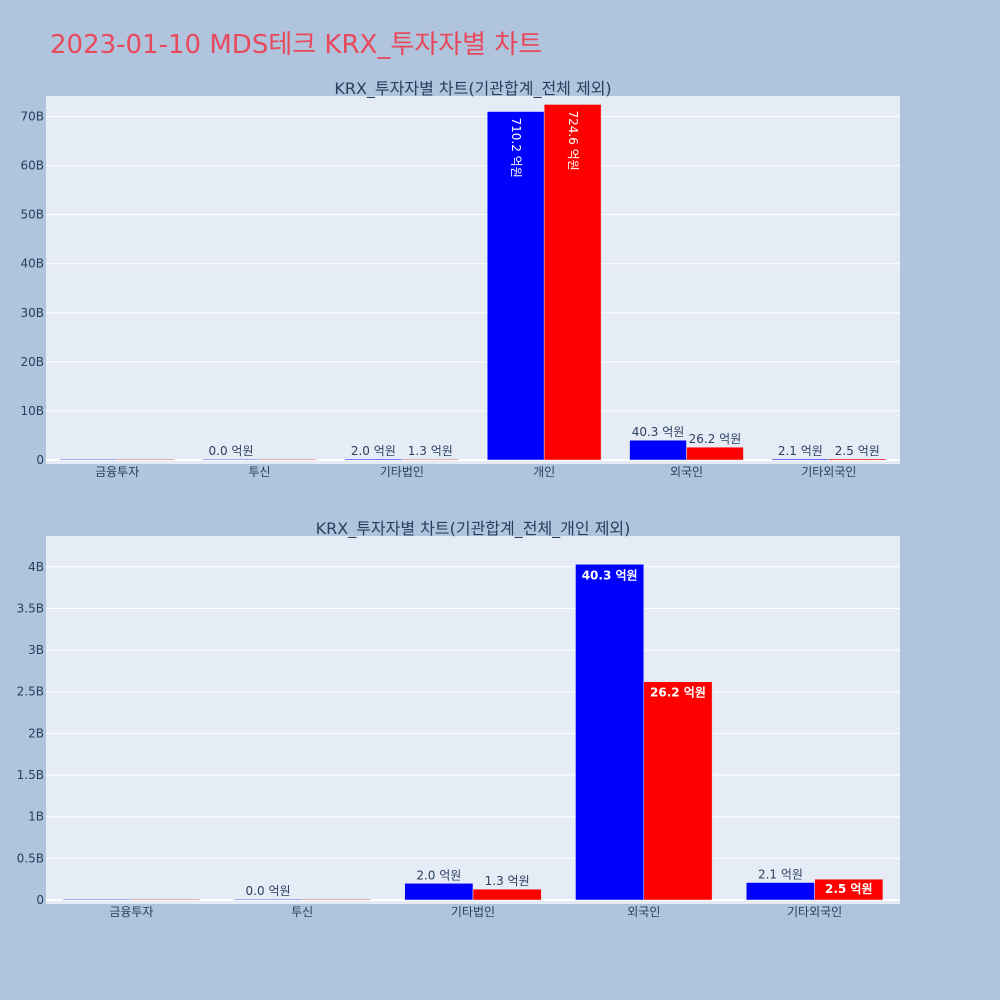 This screenshot has height=1000, width=1000. What do you see at coordinates (30, 775) in the screenshot?
I see `y-tick-label: 1.5B` at bounding box center [30, 775].